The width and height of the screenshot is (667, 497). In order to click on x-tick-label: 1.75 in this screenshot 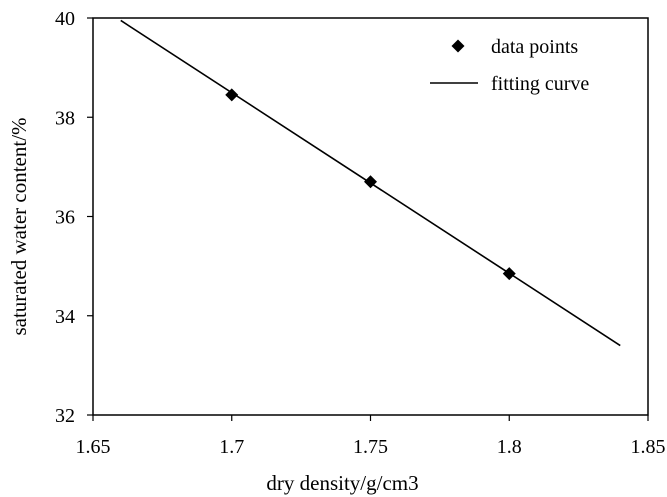, I will do `click(370, 447)`.